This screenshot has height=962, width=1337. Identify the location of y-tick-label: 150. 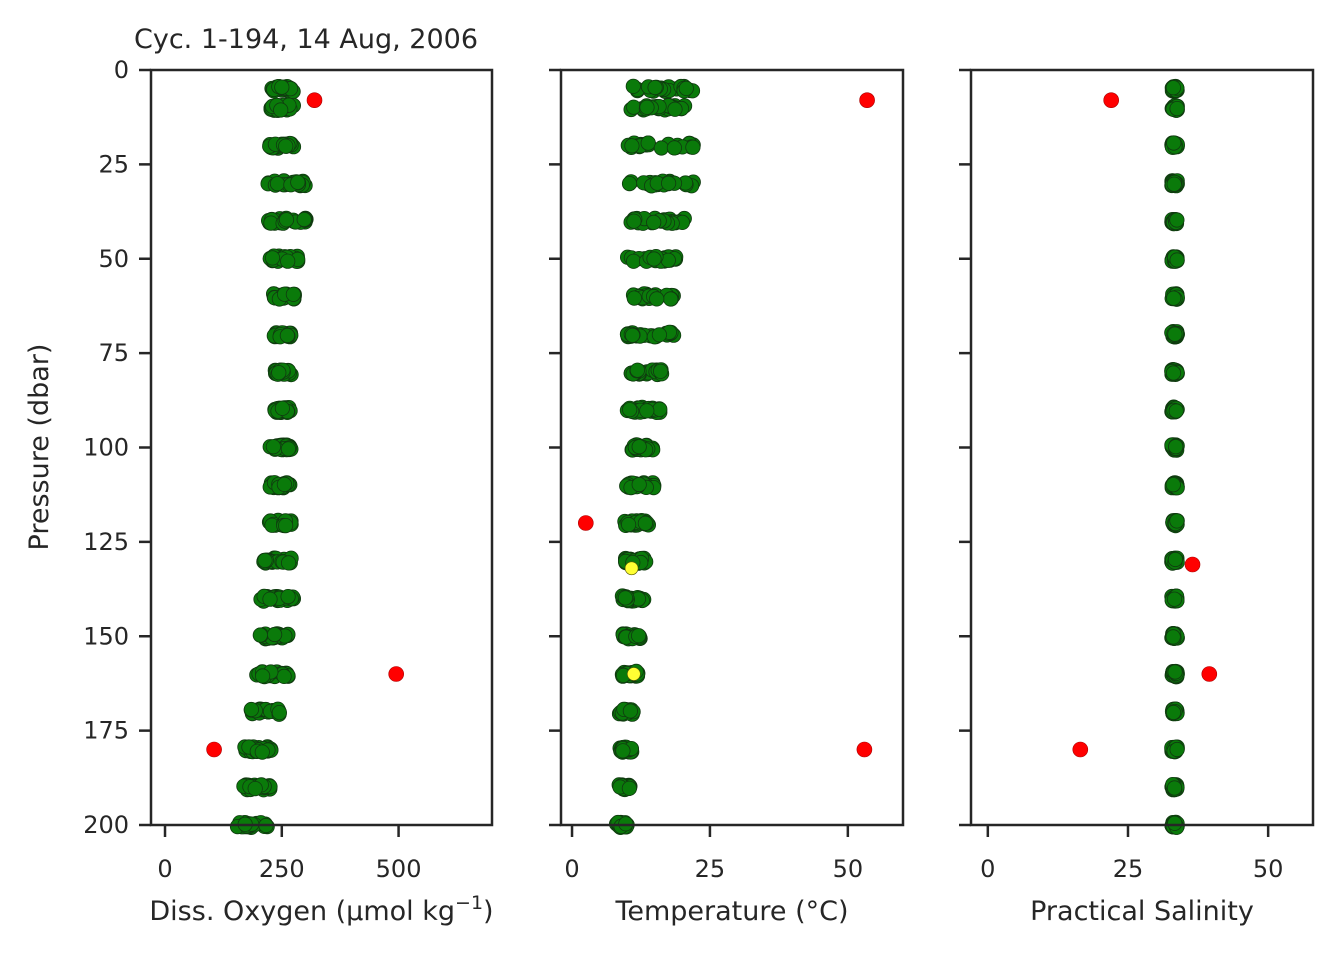
(106, 636).